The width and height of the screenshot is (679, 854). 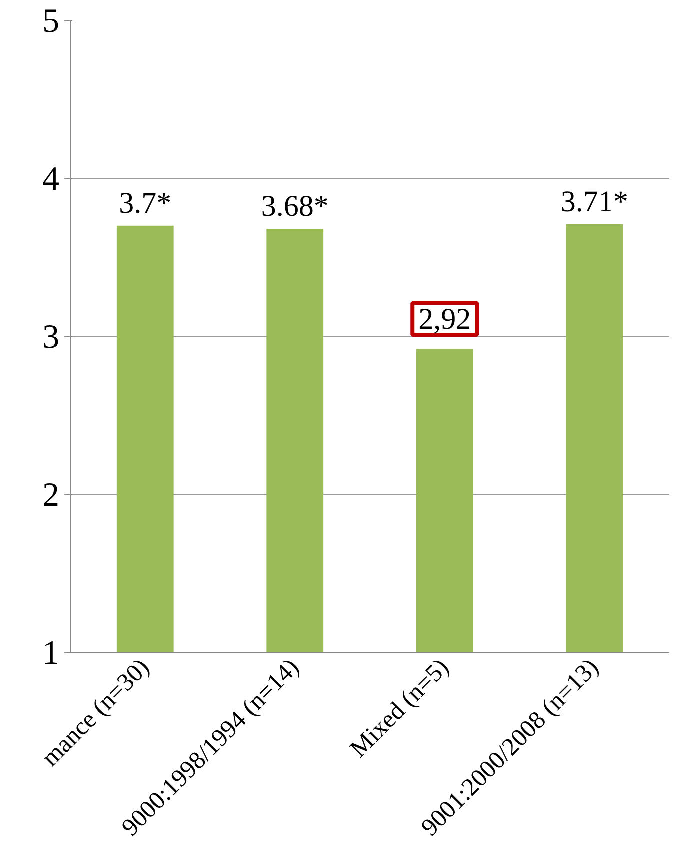 I want to click on data-label: 3.68*, so click(x=295, y=207).